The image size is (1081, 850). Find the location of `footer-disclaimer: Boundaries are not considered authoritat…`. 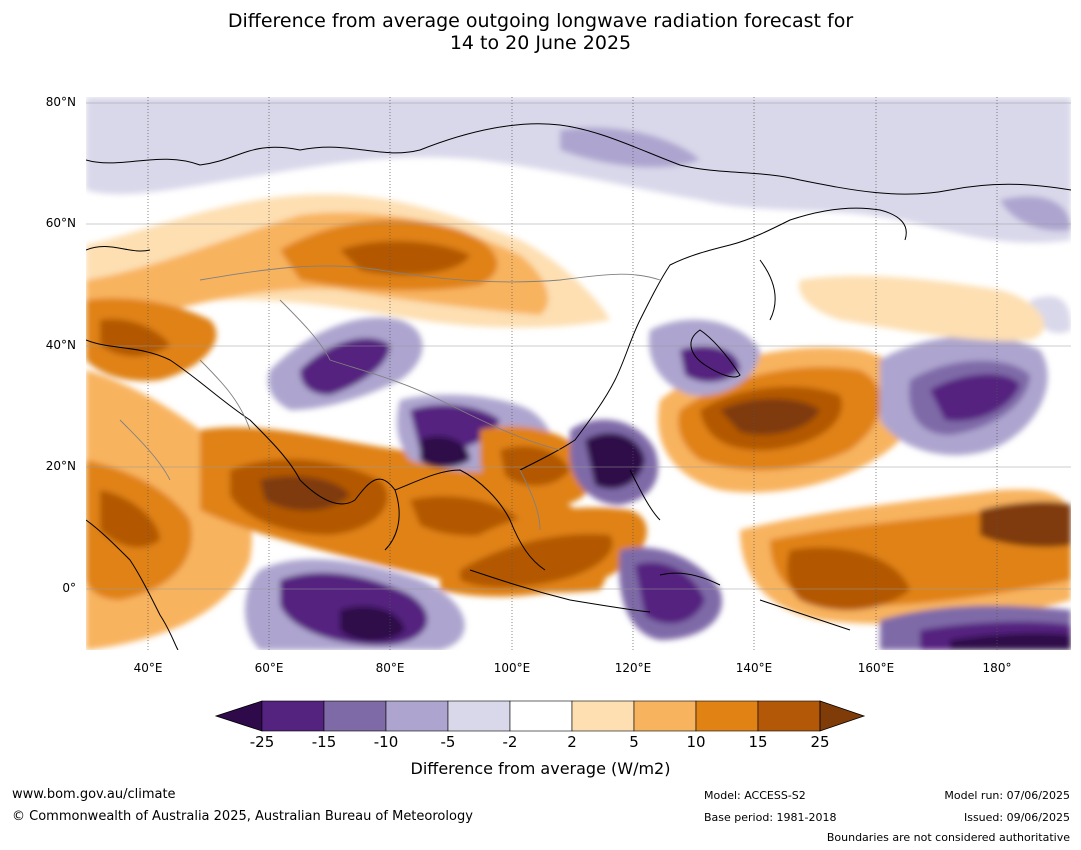

footer-disclaimer: Boundaries are not considered authoritat… is located at coordinates (948, 837).